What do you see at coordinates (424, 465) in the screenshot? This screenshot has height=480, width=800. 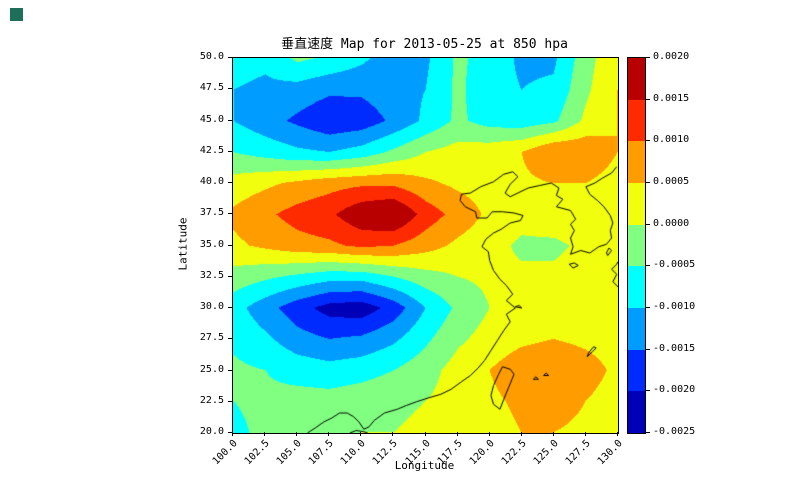 I see `x-axis-label: Longitude` at bounding box center [424, 465].